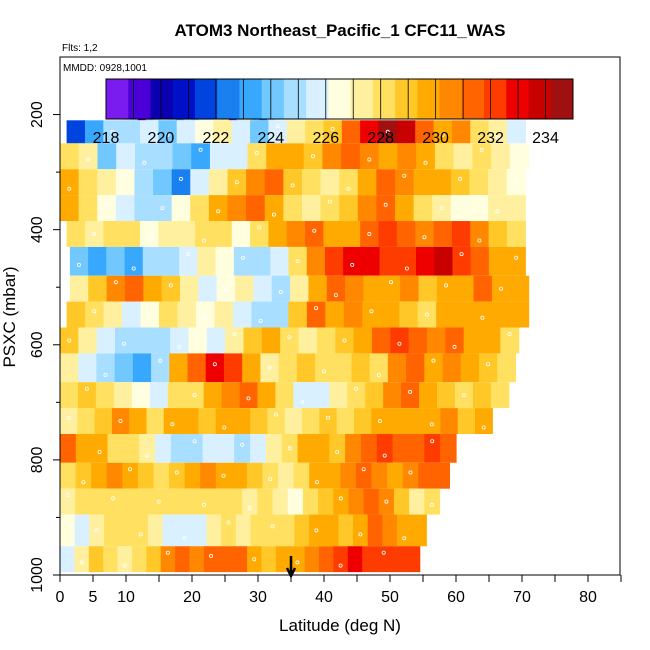  Describe the element at coordinates (37, 459) in the screenshot. I see `y-tick-label: 800` at that location.